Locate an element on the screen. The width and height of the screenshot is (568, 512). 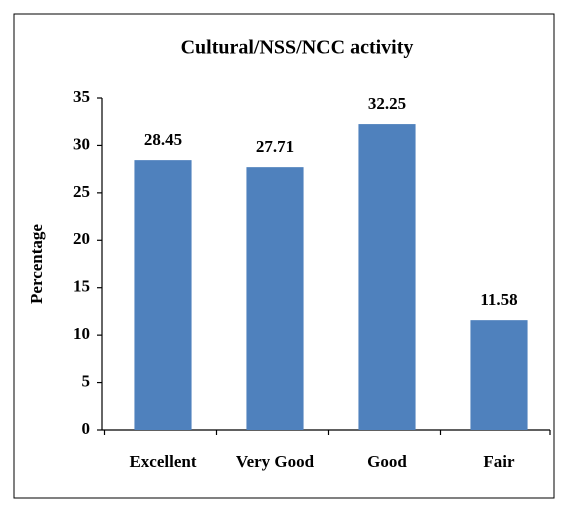
data-label: 28.45 is located at coordinates (163, 139).